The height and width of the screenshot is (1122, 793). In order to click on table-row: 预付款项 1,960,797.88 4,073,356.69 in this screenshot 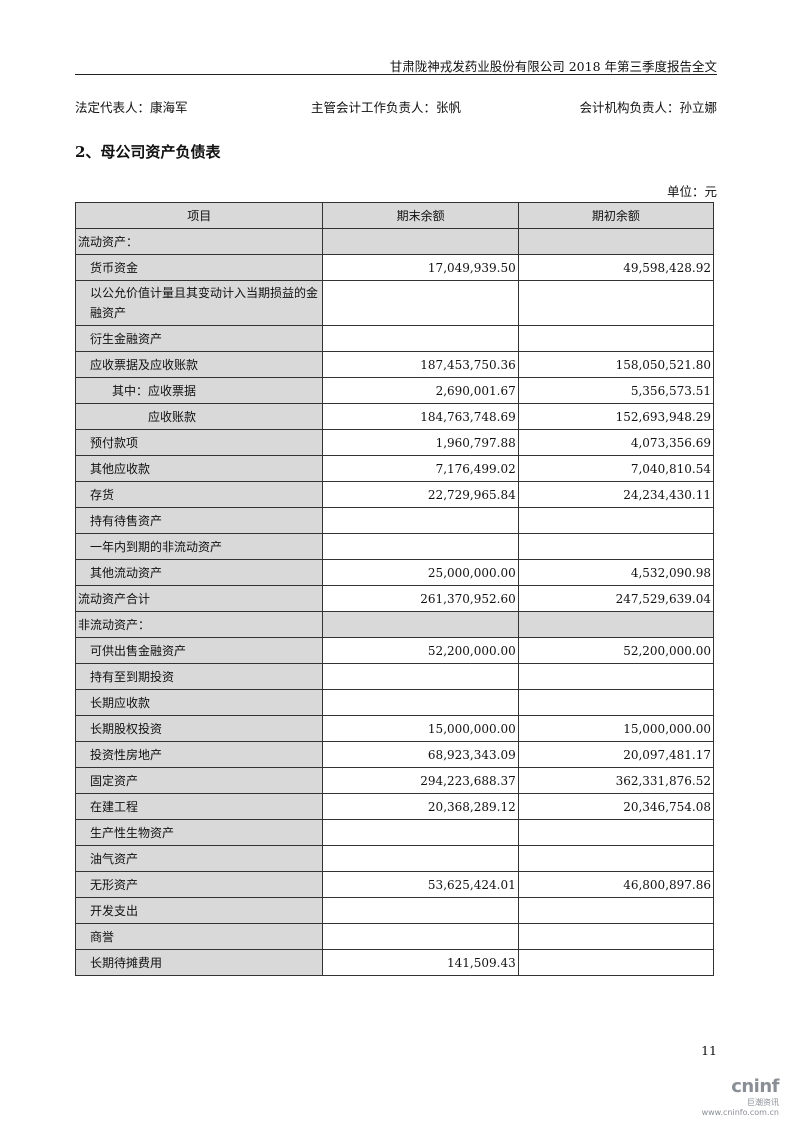, I will do `click(394, 442)`.